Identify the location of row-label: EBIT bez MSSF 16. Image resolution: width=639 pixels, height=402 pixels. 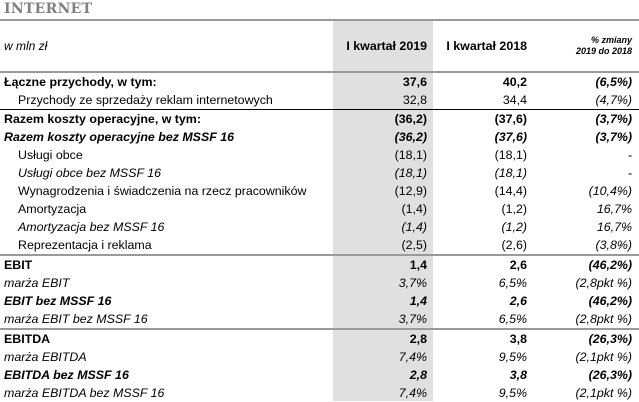
(58, 301).